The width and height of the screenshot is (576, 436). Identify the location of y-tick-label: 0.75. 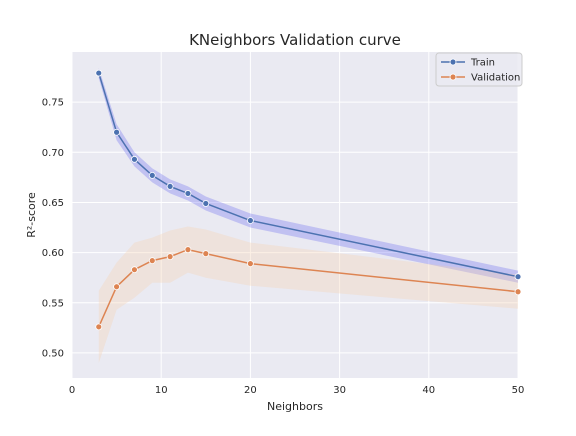
(53, 103).